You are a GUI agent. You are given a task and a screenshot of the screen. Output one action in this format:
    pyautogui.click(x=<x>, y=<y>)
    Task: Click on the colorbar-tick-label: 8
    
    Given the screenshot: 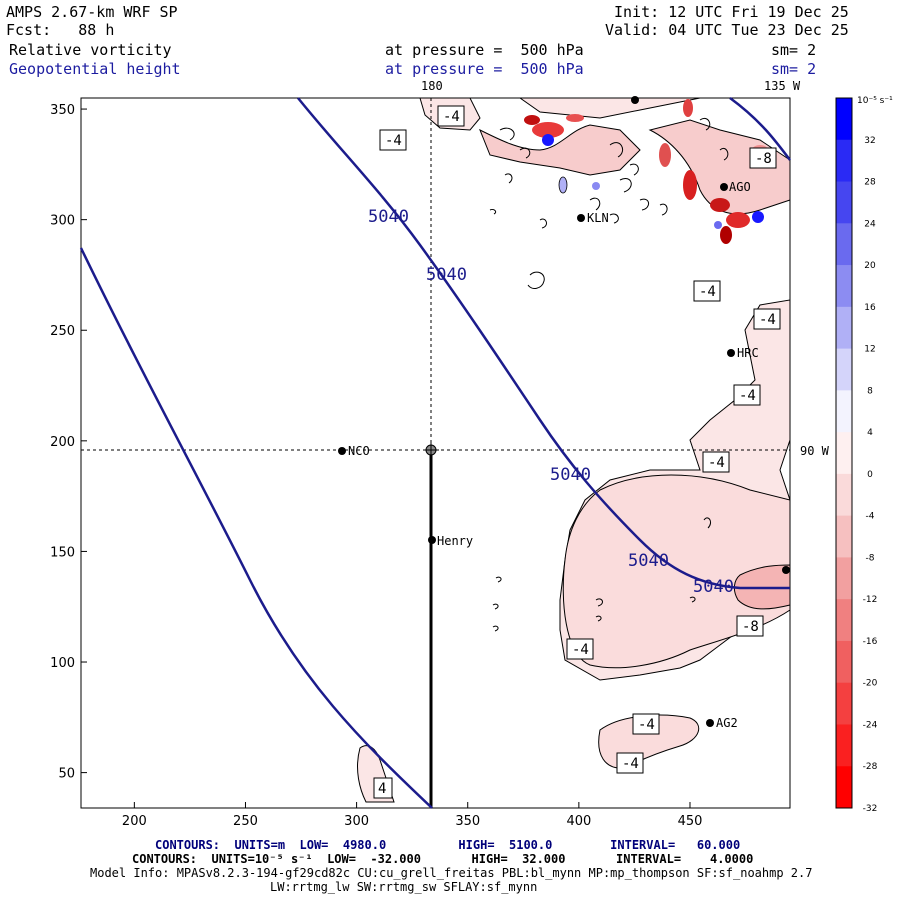 What is the action you would take?
    pyautogui.click(x=870, y=391)
    